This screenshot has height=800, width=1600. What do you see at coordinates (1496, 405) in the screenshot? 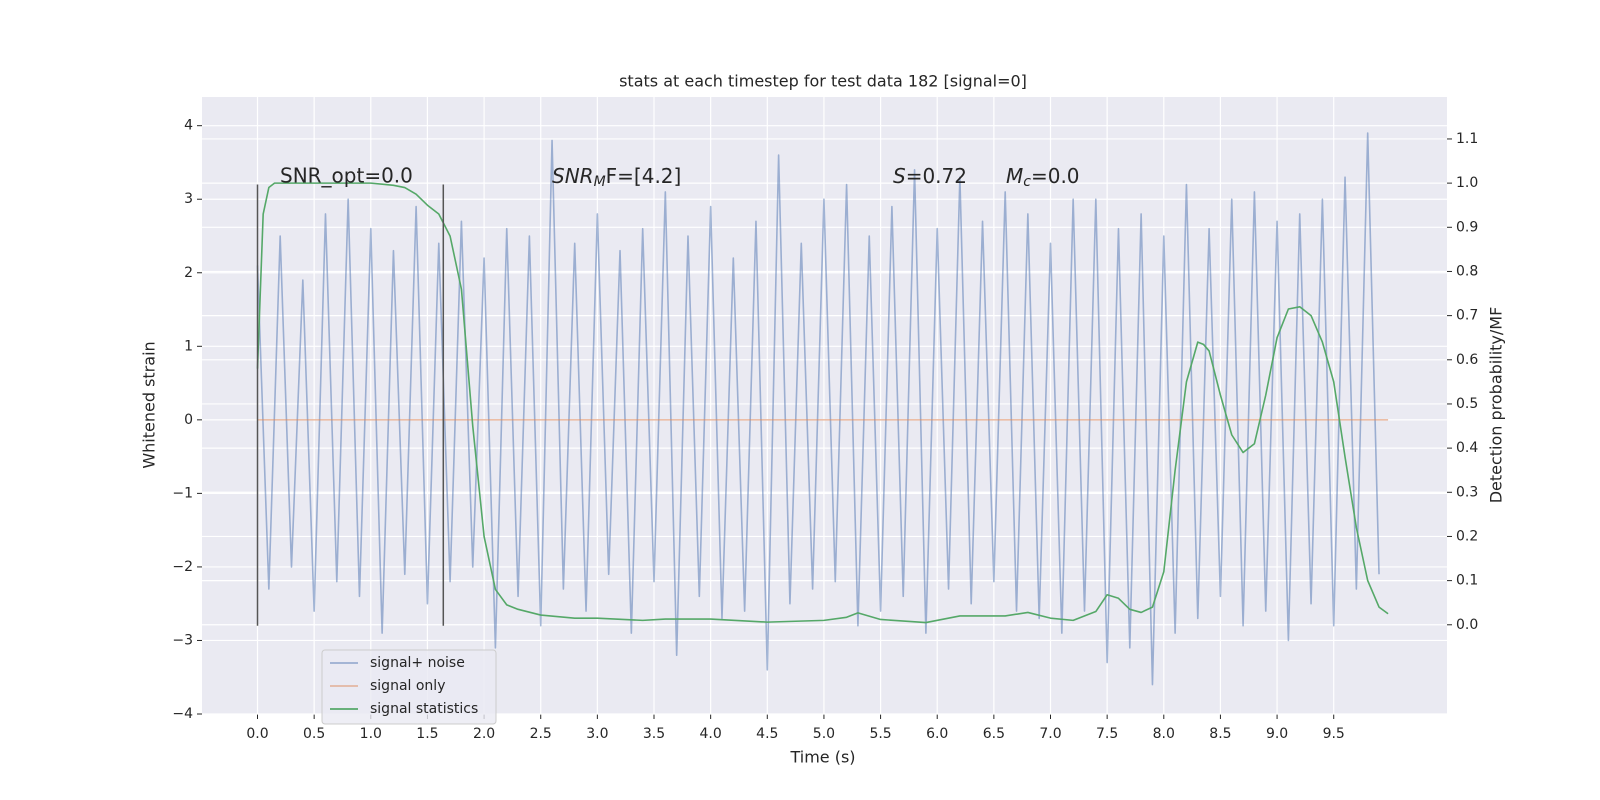
I see `y2-axis-label: Detection probability/MF` at bounding box center [1496, 405].